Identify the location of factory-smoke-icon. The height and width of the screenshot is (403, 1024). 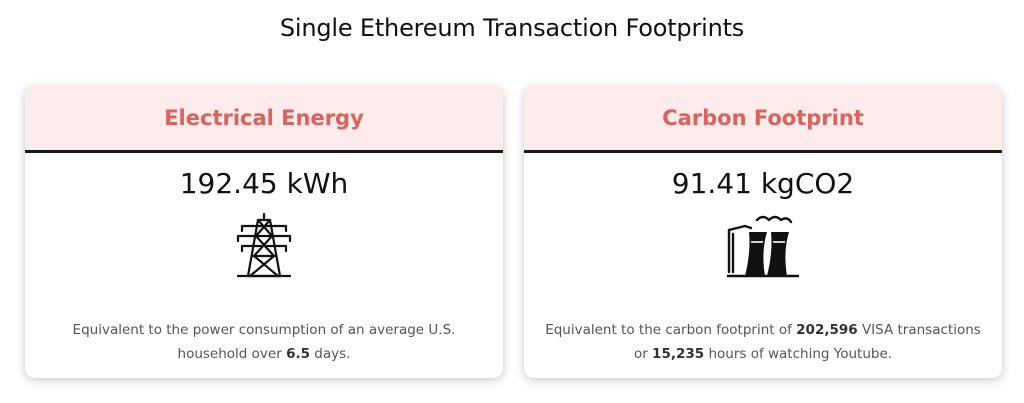
(763, 246).